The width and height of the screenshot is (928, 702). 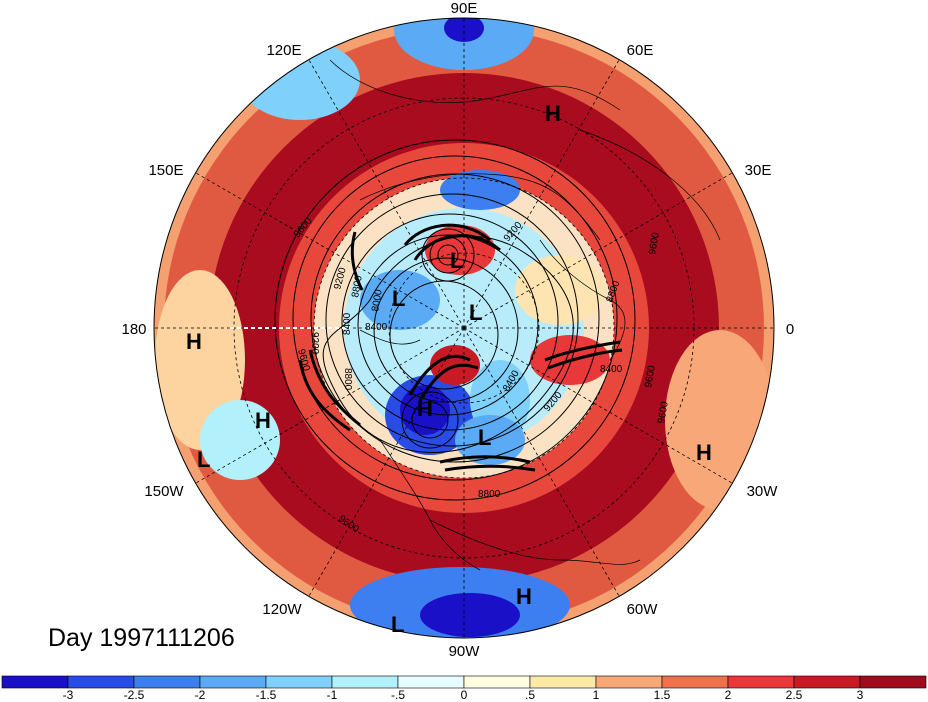 What do you see at coordinates (530, 695) in the screenshot?
I see `colorbar-tick-label: .5` at bounding box center [530, 695].